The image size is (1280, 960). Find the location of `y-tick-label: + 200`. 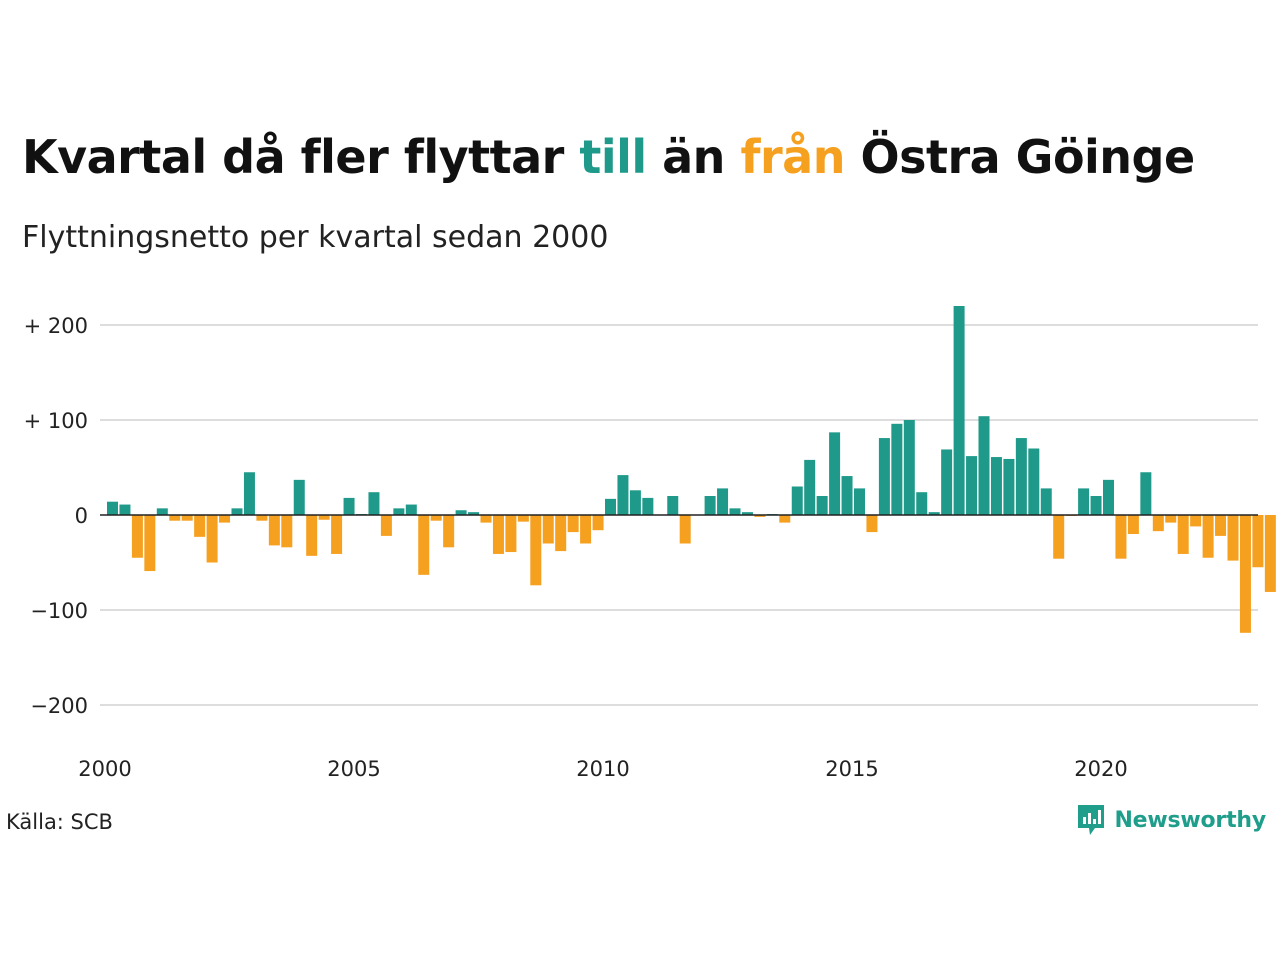

y-tick-label: + 200 is located at coordinates (56, 326).